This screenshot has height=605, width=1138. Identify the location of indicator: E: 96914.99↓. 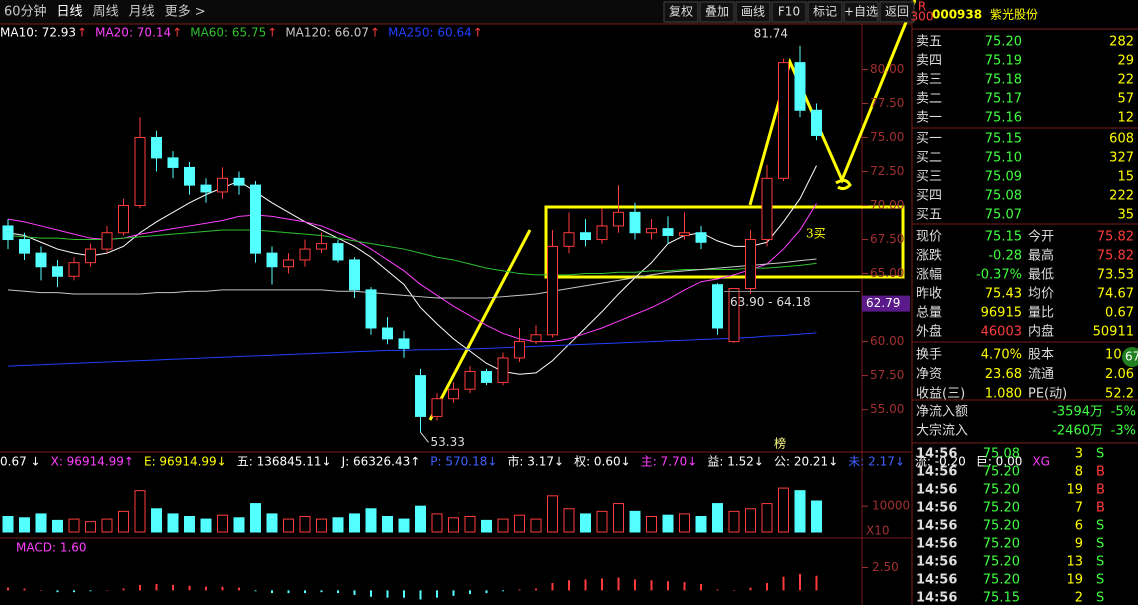
(185, 462).